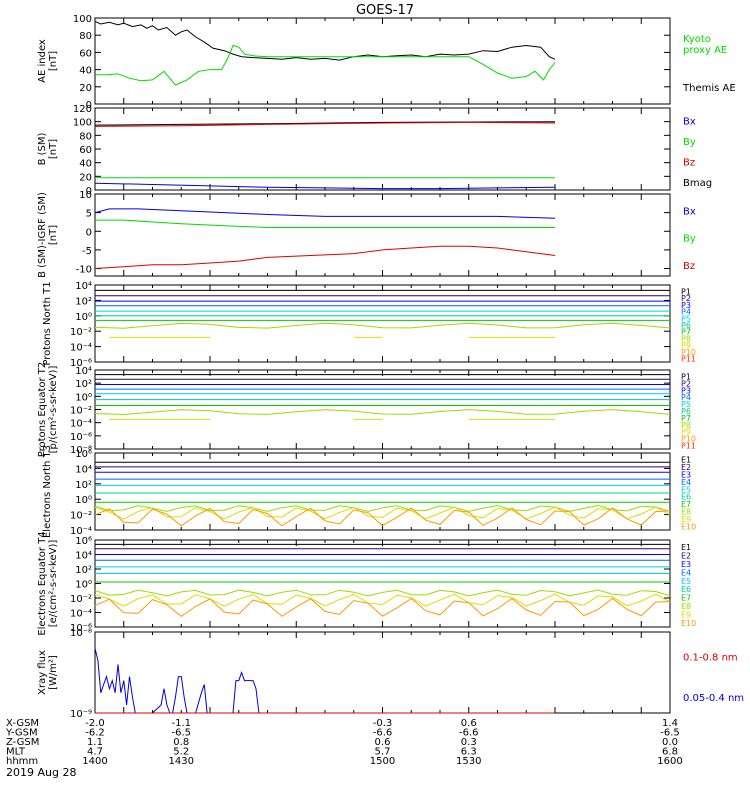  I want to click on series-line-by, so click(325, 223).